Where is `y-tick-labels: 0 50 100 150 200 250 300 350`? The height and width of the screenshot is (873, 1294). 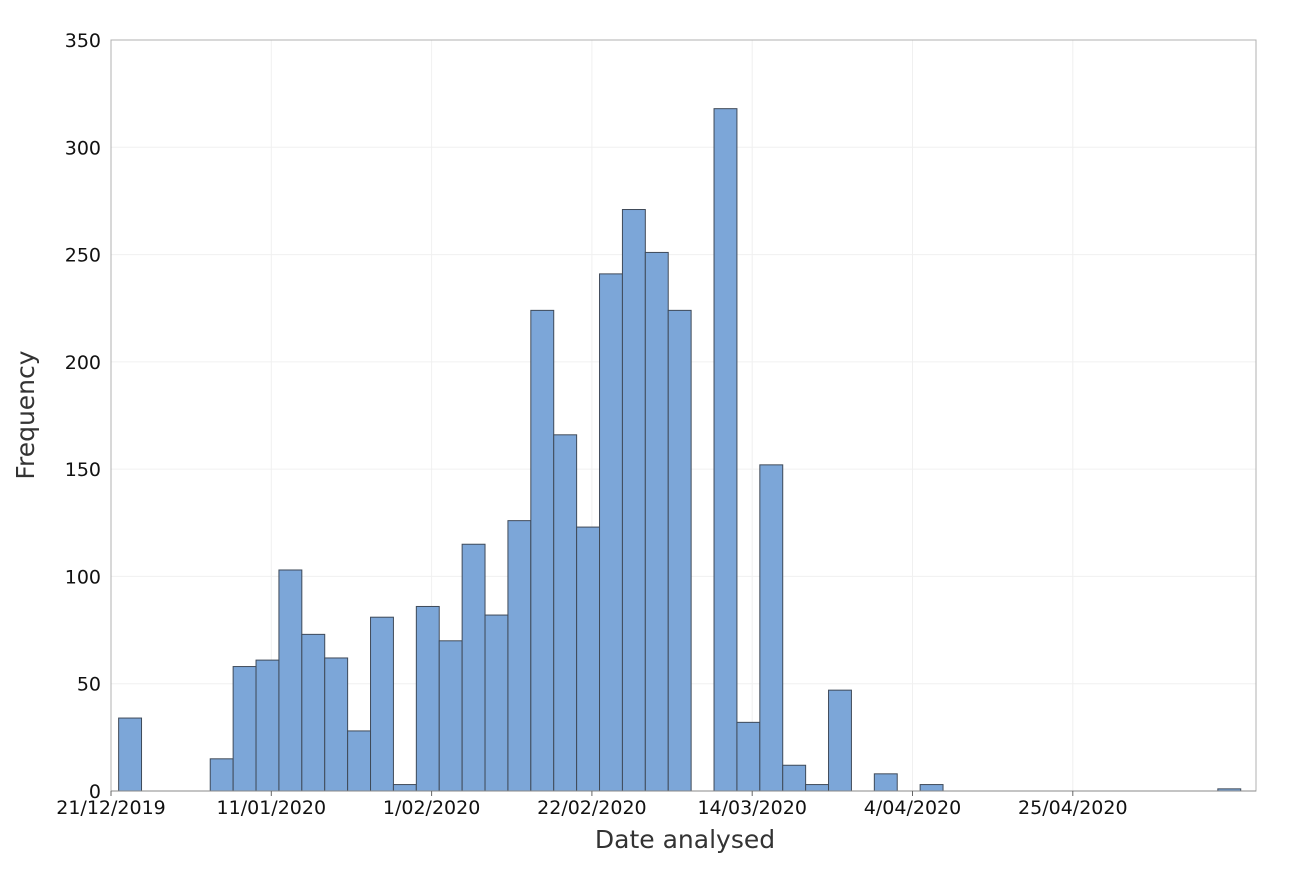
y-tick-labels: 0 50 100 150 200 250 300 350 is located at coordinates (83, 416).